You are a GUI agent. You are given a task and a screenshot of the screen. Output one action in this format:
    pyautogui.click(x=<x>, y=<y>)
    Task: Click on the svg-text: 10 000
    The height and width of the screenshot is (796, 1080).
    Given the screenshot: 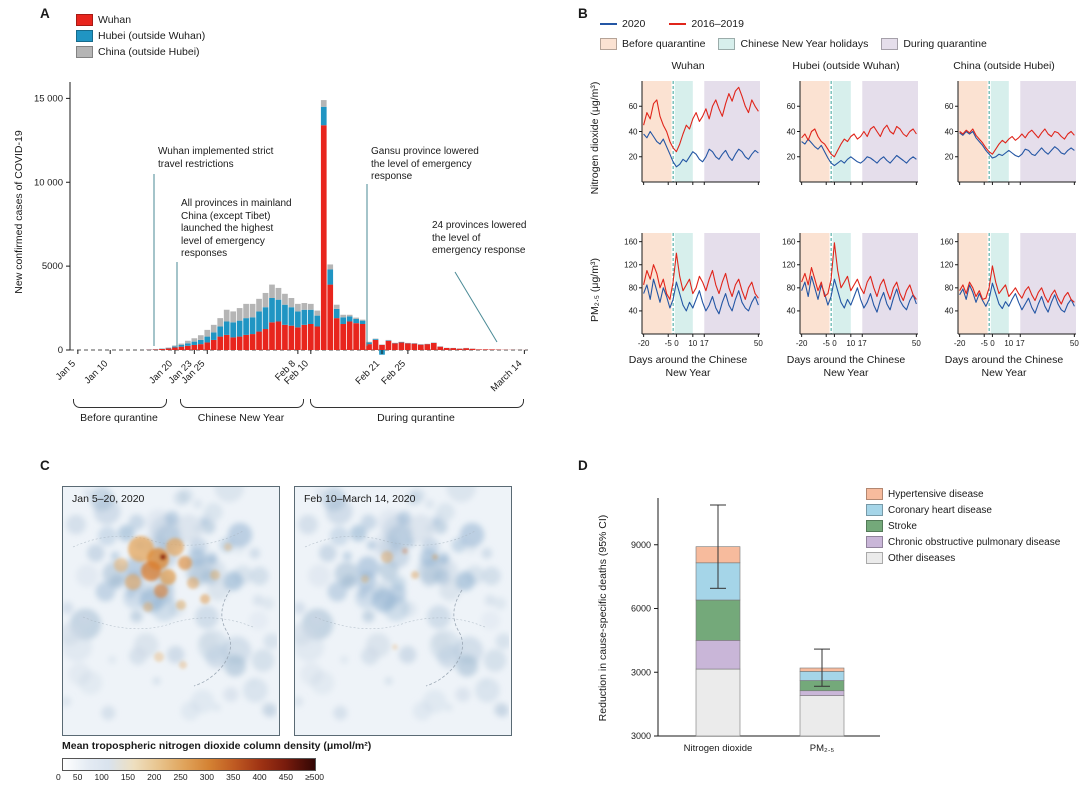 What is the action you would take?
    pyautogui.click(x=48, y=182)
    